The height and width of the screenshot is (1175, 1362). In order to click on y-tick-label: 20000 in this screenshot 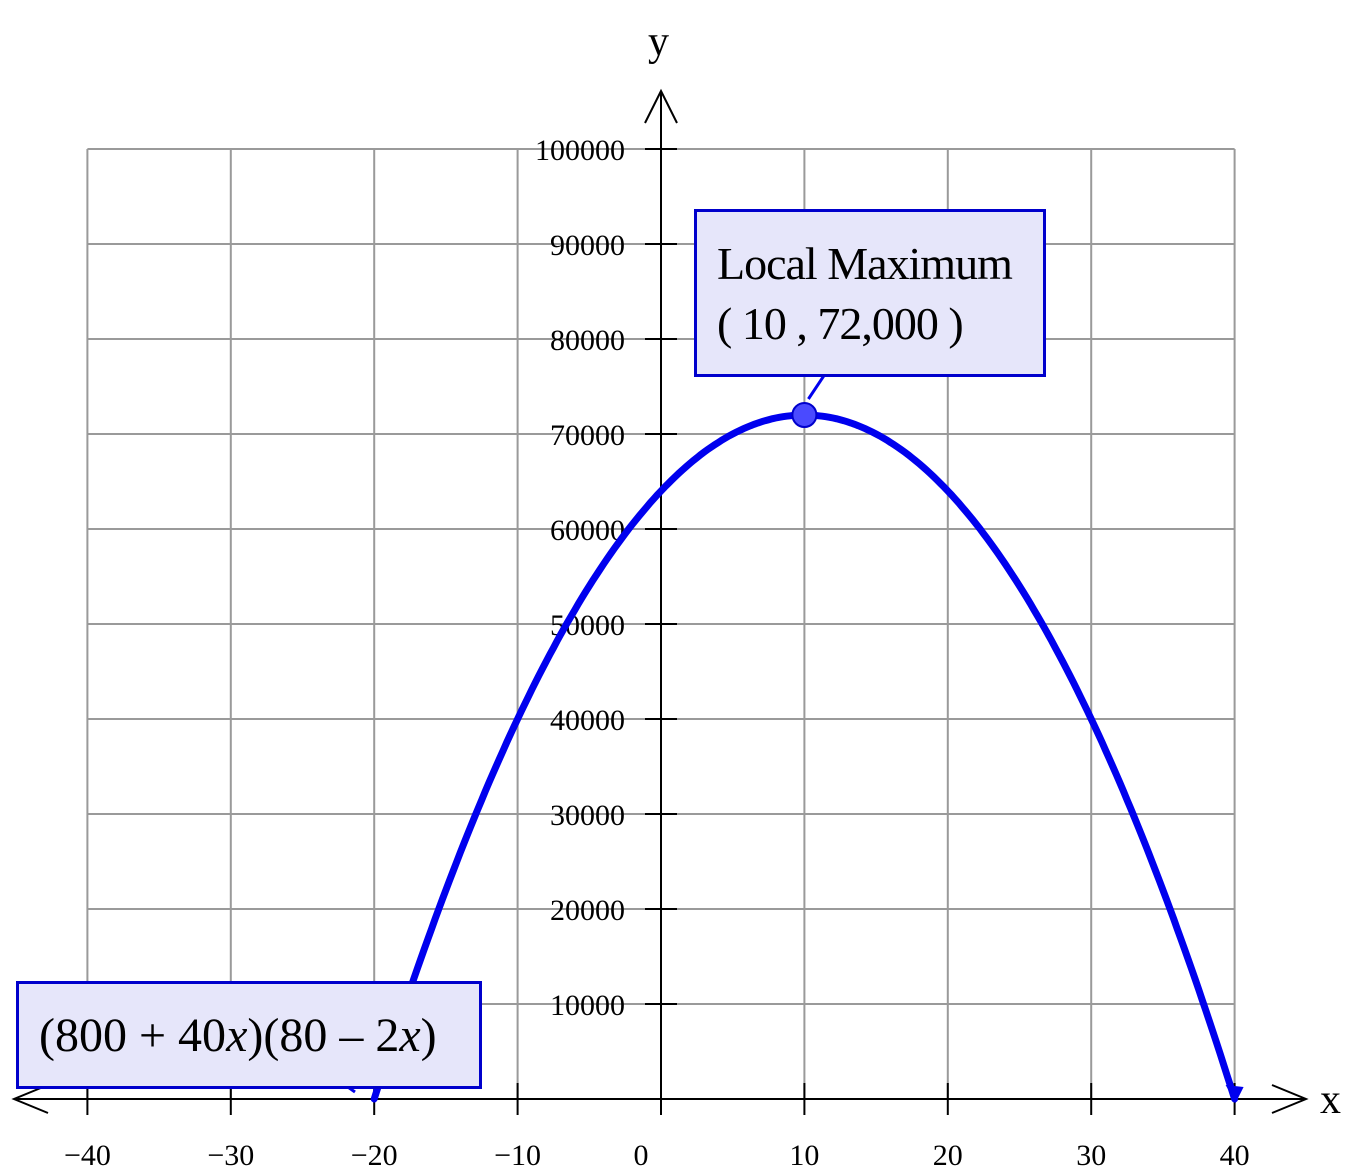, I will do `click(587, 910)`.